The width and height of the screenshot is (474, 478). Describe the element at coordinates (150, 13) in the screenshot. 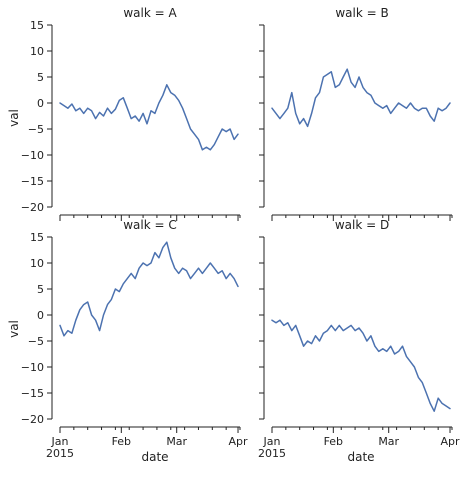

I see `panel-title: walk = A` at that location.